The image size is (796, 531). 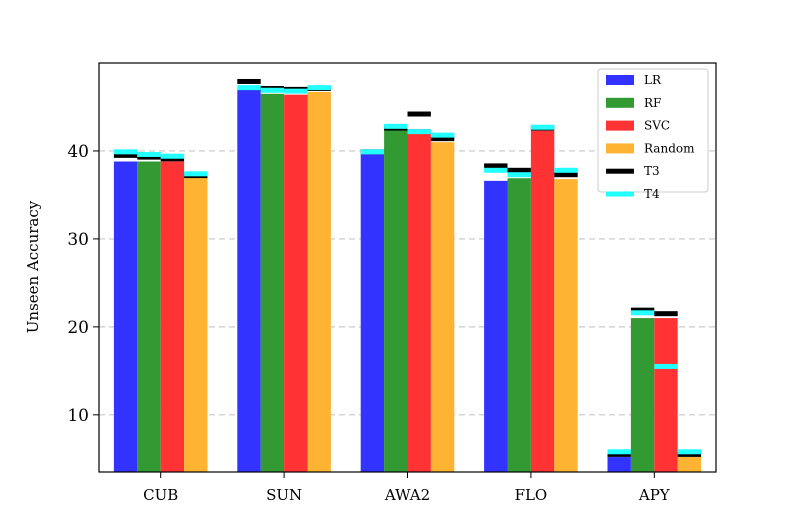 What do you see at coordinates (419, 300) in the screenshot?
I see `bar-svc-awa2` at bounding box center [419, 300].